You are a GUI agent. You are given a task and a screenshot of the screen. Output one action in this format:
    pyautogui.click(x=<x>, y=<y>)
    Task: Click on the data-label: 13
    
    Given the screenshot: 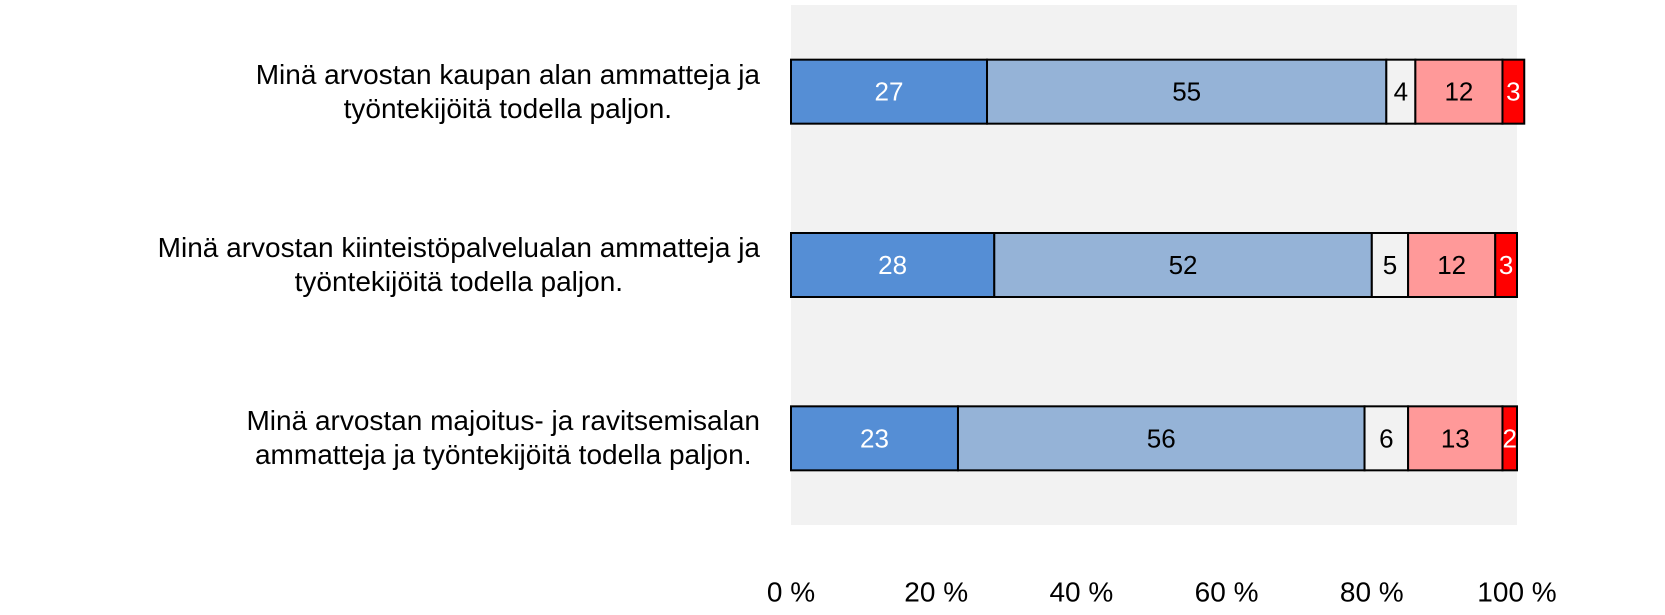 What is the action you would take?
    pyautogui.click(x=1455, y=438)
    